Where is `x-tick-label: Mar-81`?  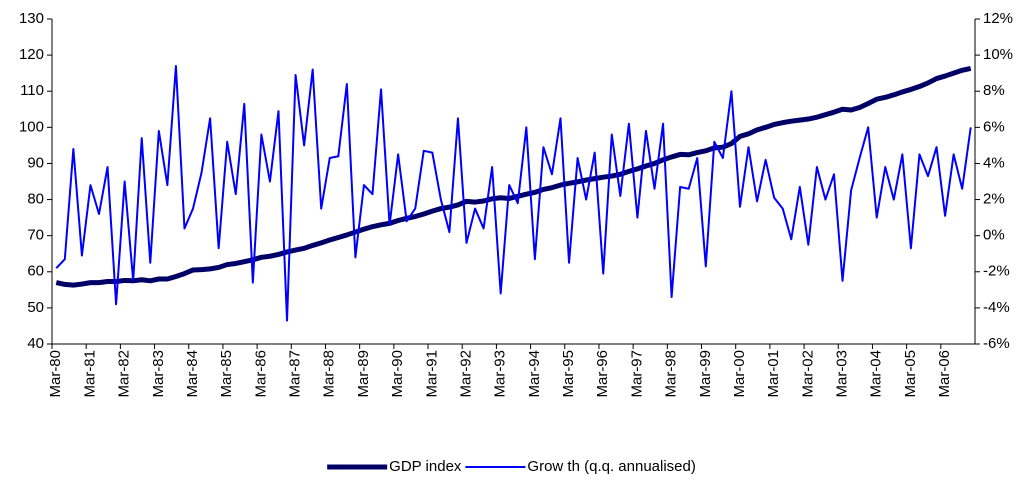
x-tick-label: Mar-81 is located at coordinates (89, 374).